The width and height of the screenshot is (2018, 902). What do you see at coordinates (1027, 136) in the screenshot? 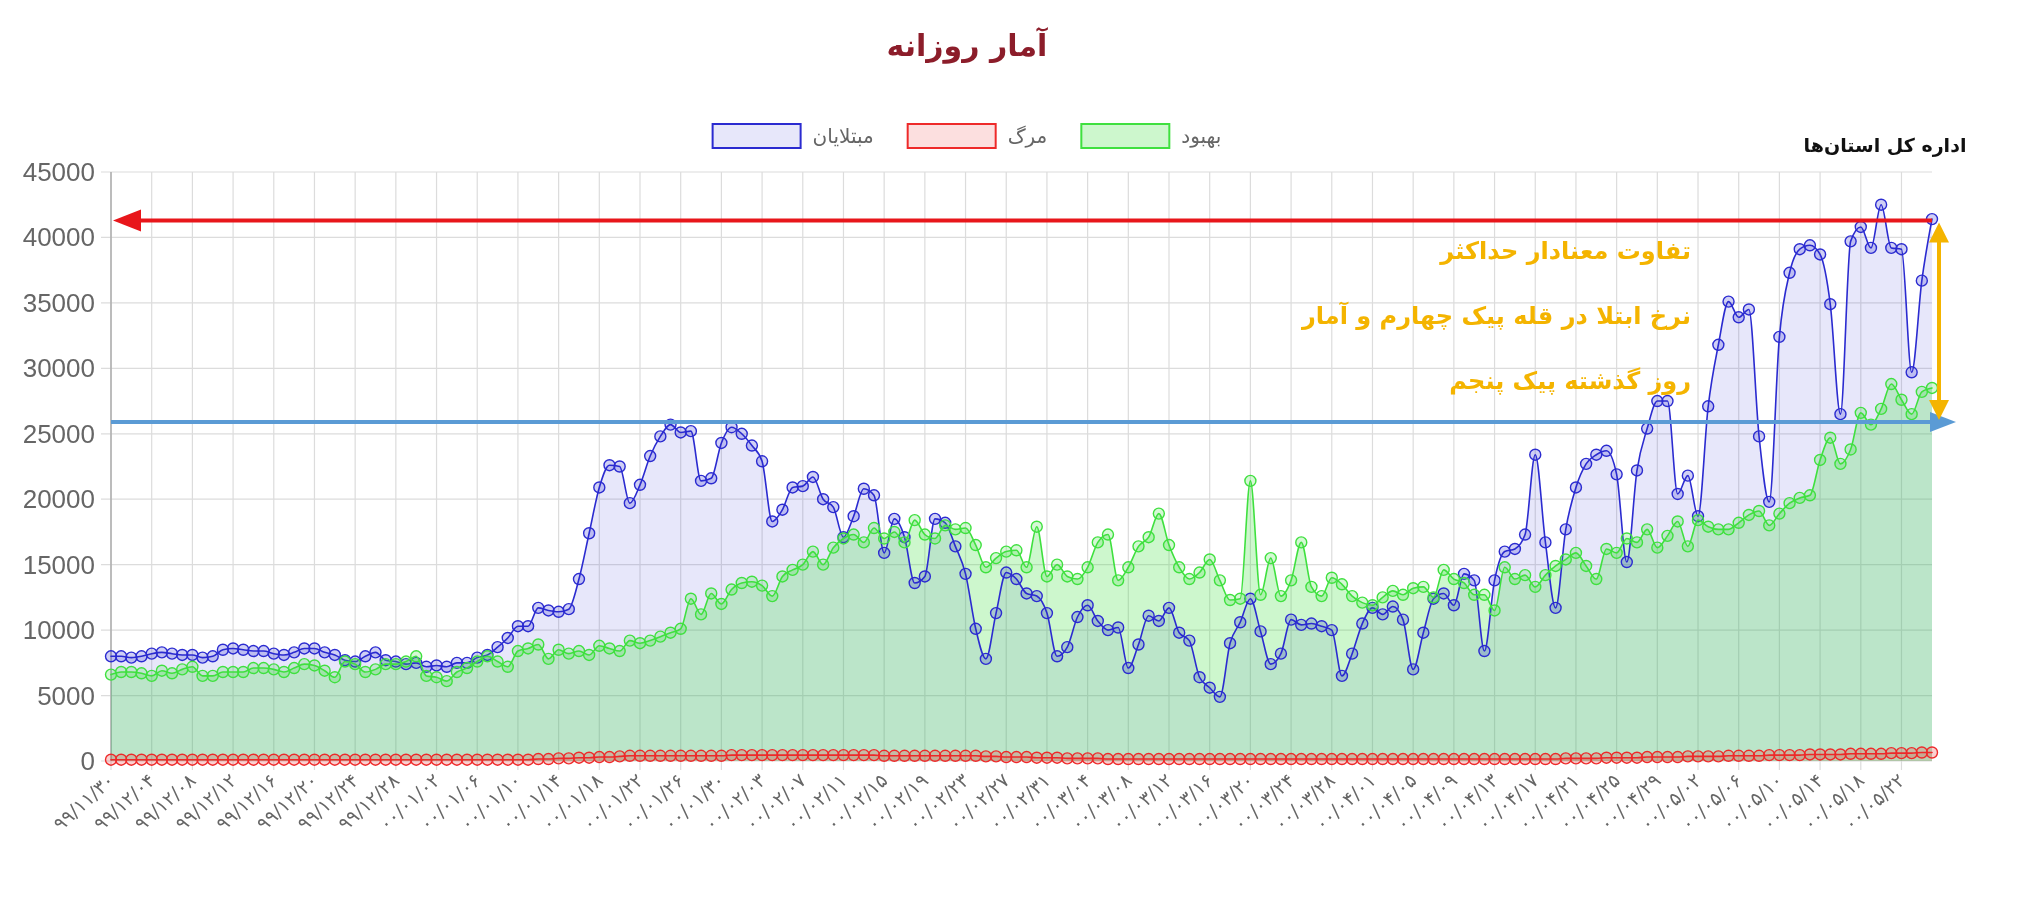
I see `legend-label: مرگ` at bounding box center [1027, 136].